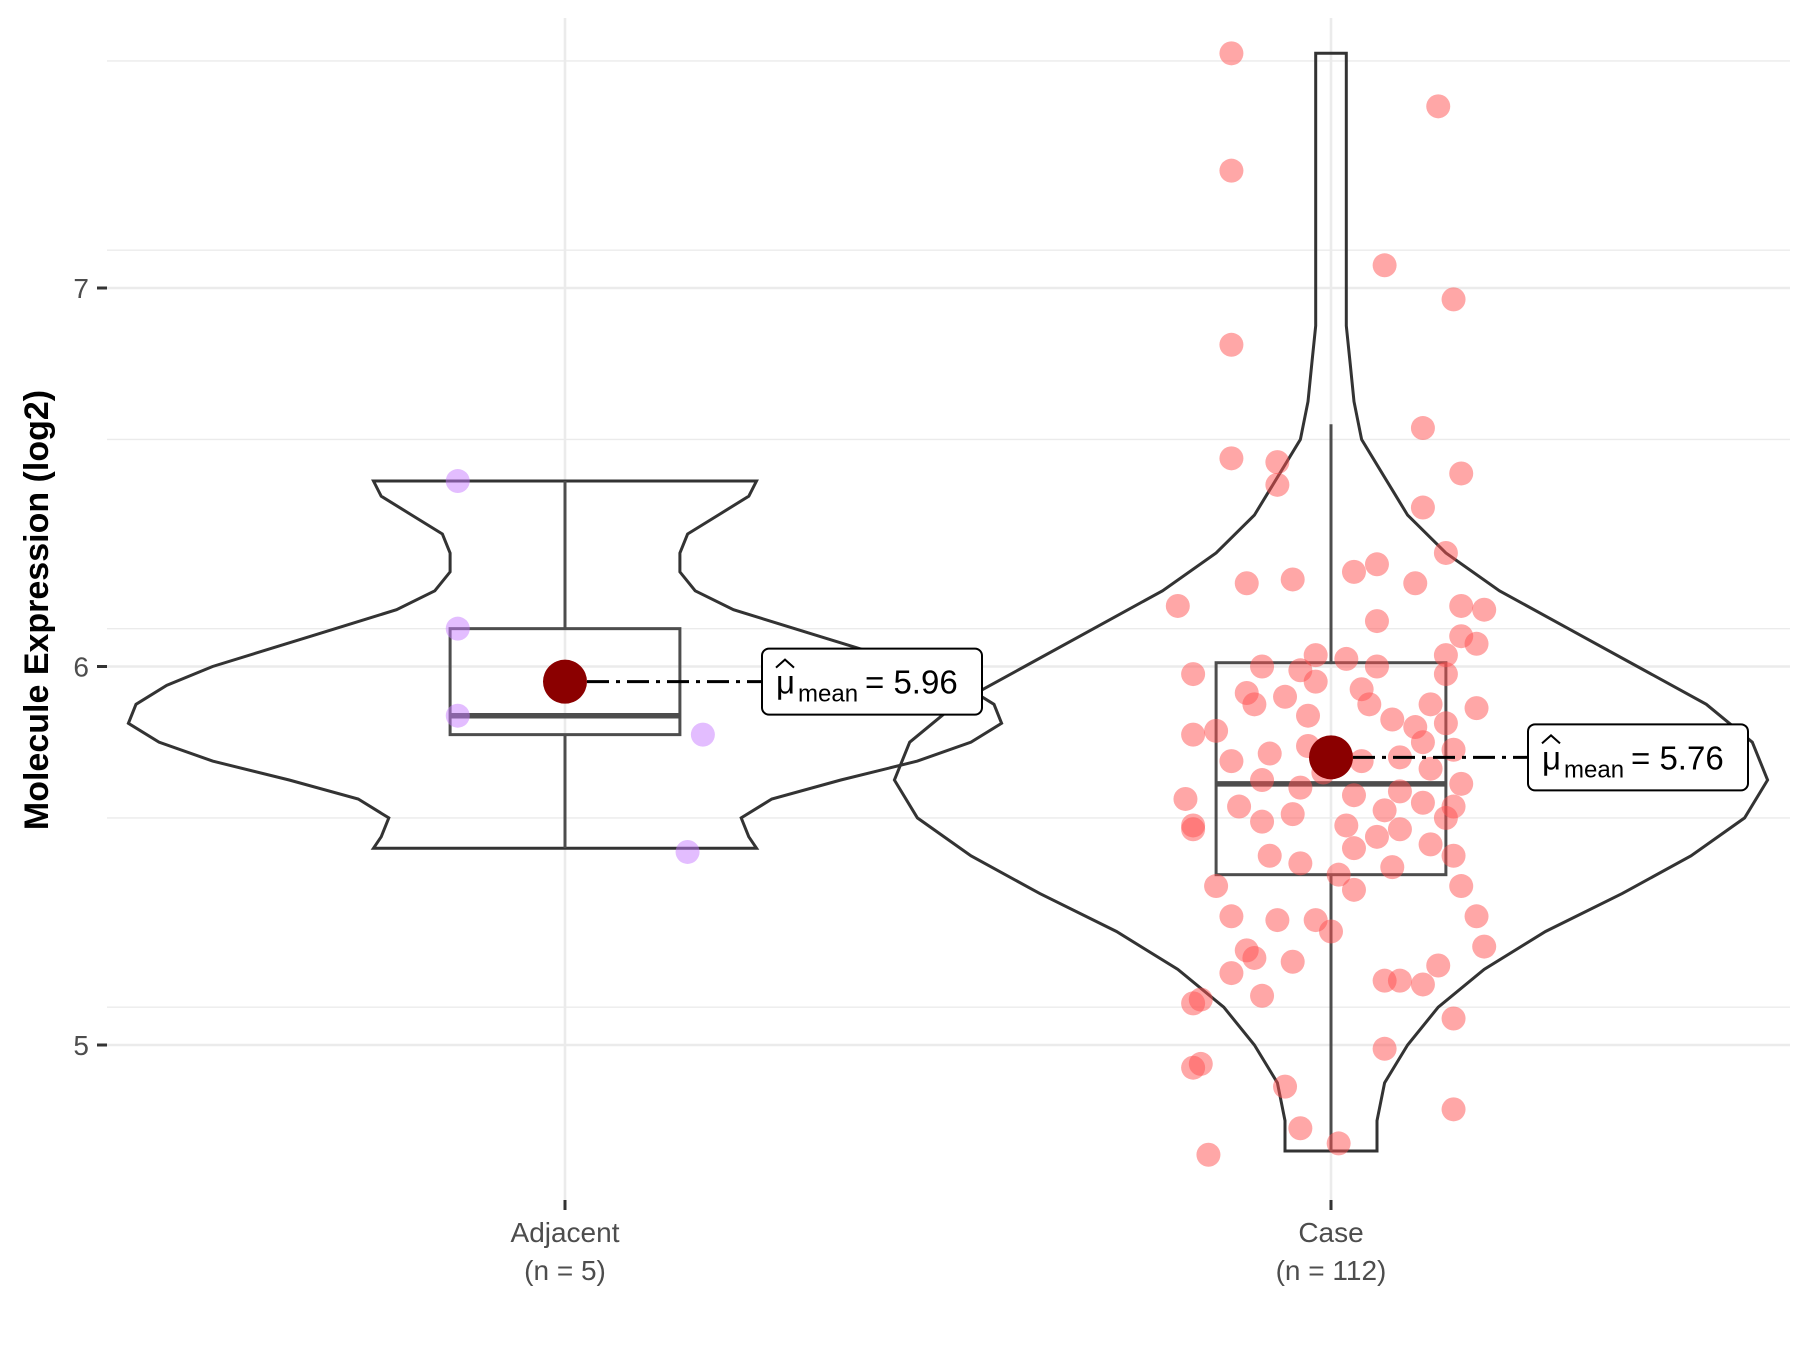  What do you see at coordinates (565, 1270) in the screenshot?
I see `x-tick-n-label: (n = 5)` at bounding box center [565, 1270].